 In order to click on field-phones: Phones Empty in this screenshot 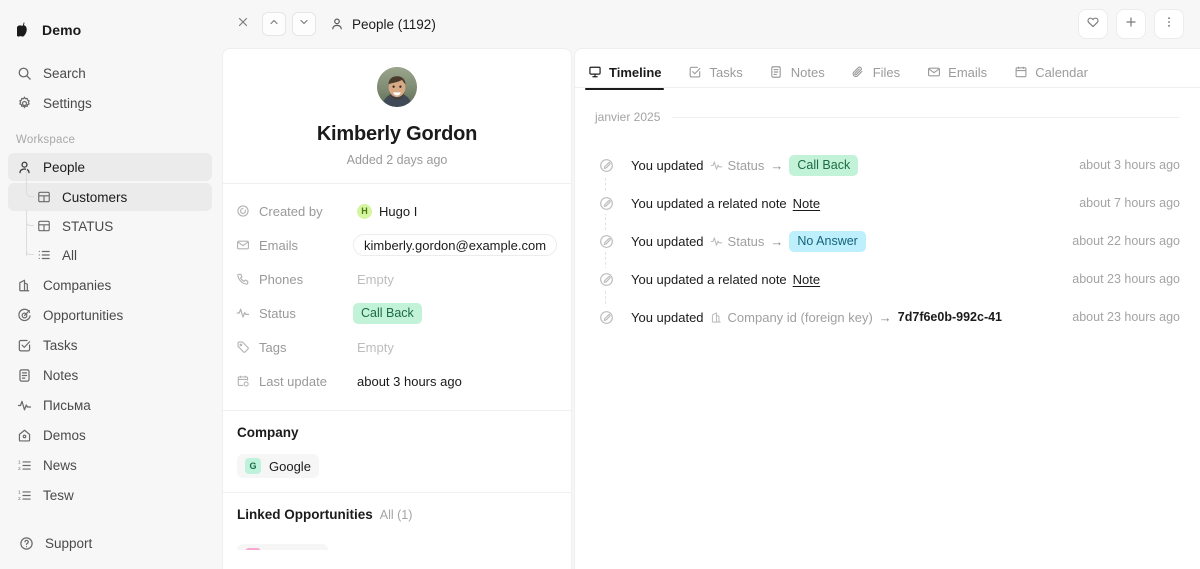, I will do `click(397, 279)`.